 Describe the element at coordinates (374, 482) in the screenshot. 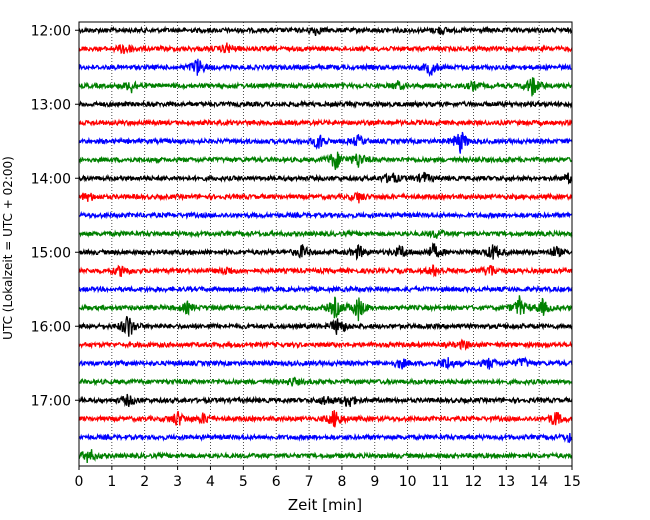

I see `x-tick-label: 9` at that location.